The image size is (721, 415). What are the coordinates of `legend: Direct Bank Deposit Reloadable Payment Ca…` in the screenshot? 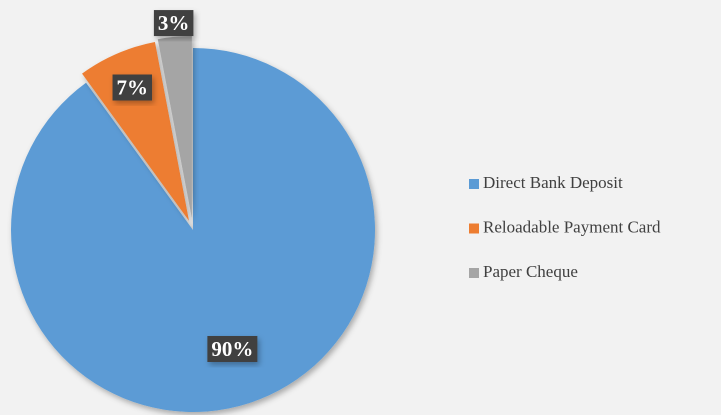 It's located at (565, 227).